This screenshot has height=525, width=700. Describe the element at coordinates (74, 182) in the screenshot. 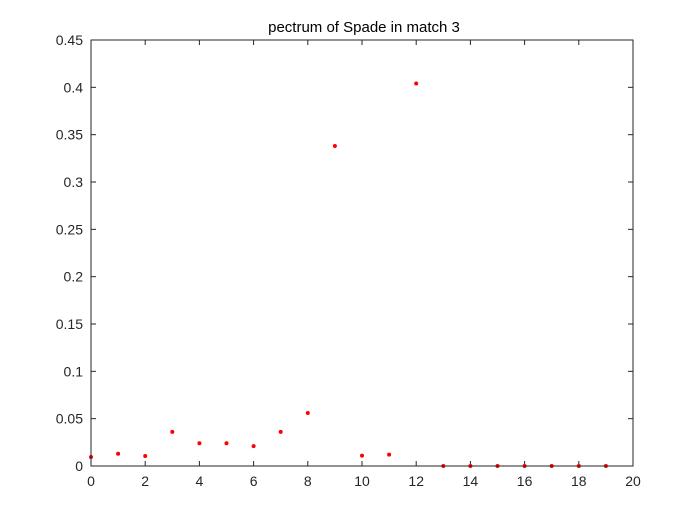

I see `y-tick-label: 0.3` at that location.